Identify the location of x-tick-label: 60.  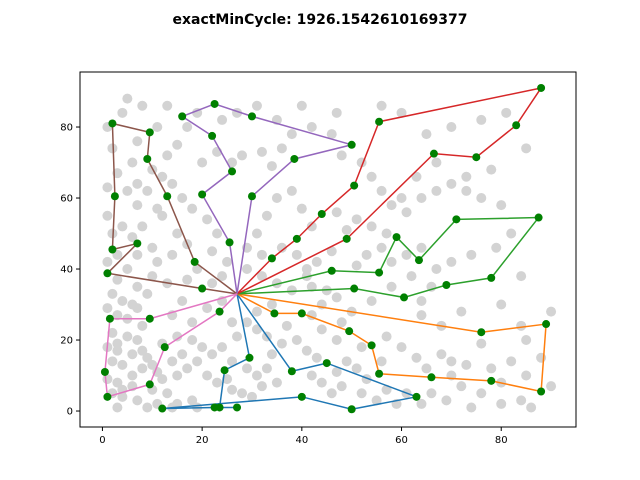
(401, 440).